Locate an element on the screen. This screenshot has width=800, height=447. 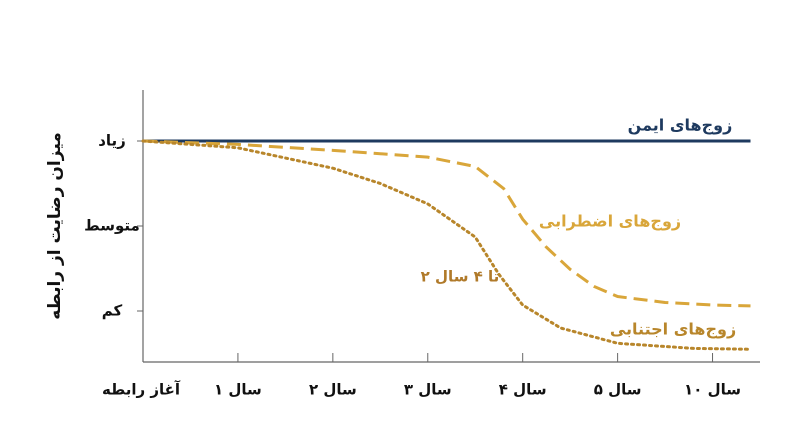
y-tick-label: زیاد is located at coordinates (112, 141).